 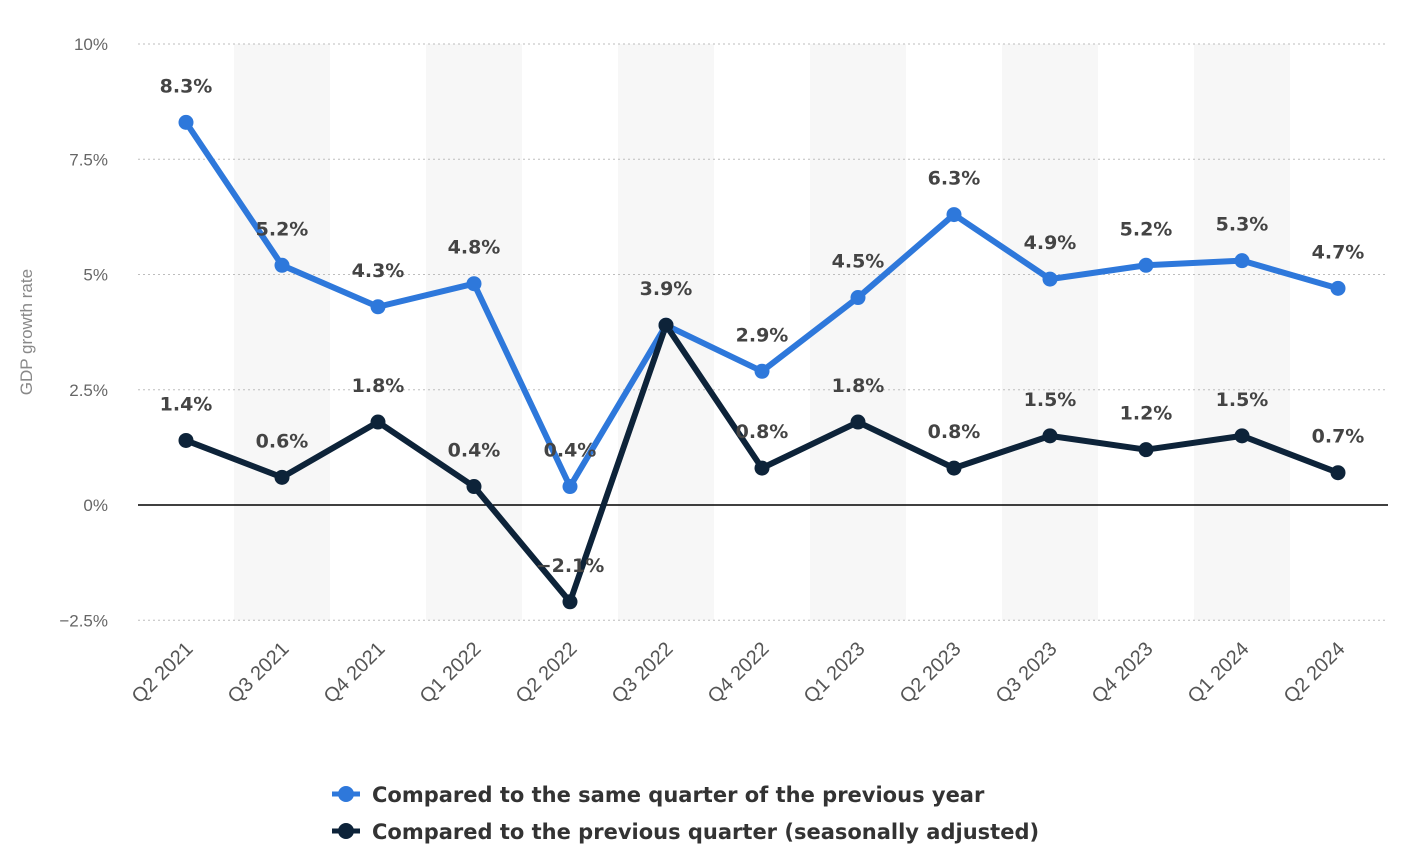 What do you see at coordinates (858, 262) in the screenshot?
I see `data-label: 4.5%` at bounding box center [858, 262].